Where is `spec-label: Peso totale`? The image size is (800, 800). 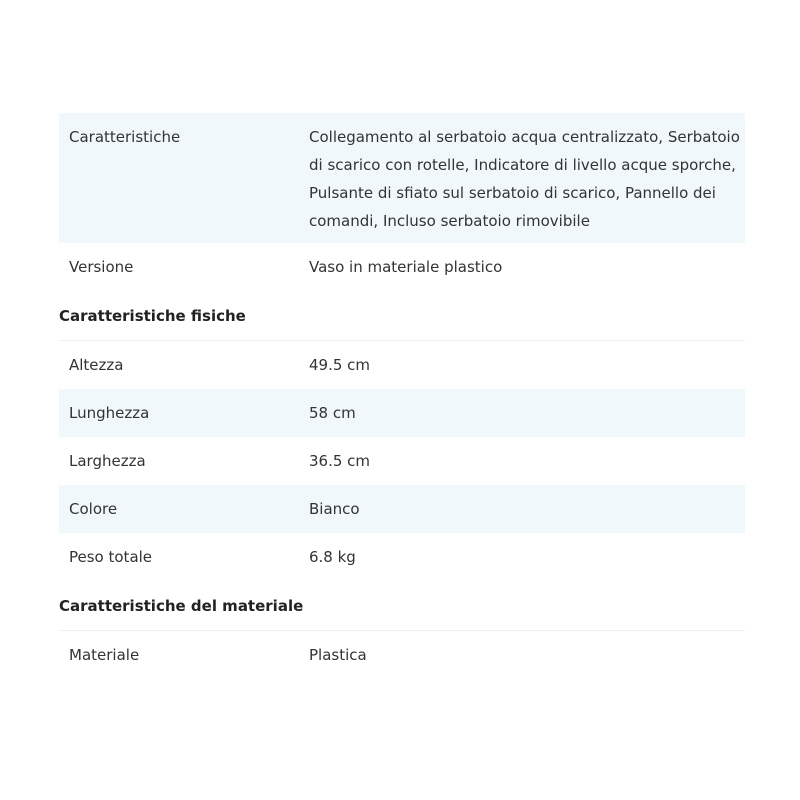 spec-label: Peso totale is located at coordinates (111, 557).